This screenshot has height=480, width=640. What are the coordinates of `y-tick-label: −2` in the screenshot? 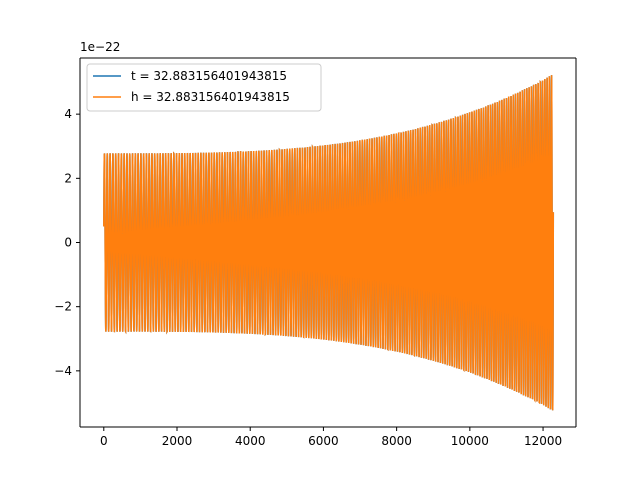 It's located at (63, 307).